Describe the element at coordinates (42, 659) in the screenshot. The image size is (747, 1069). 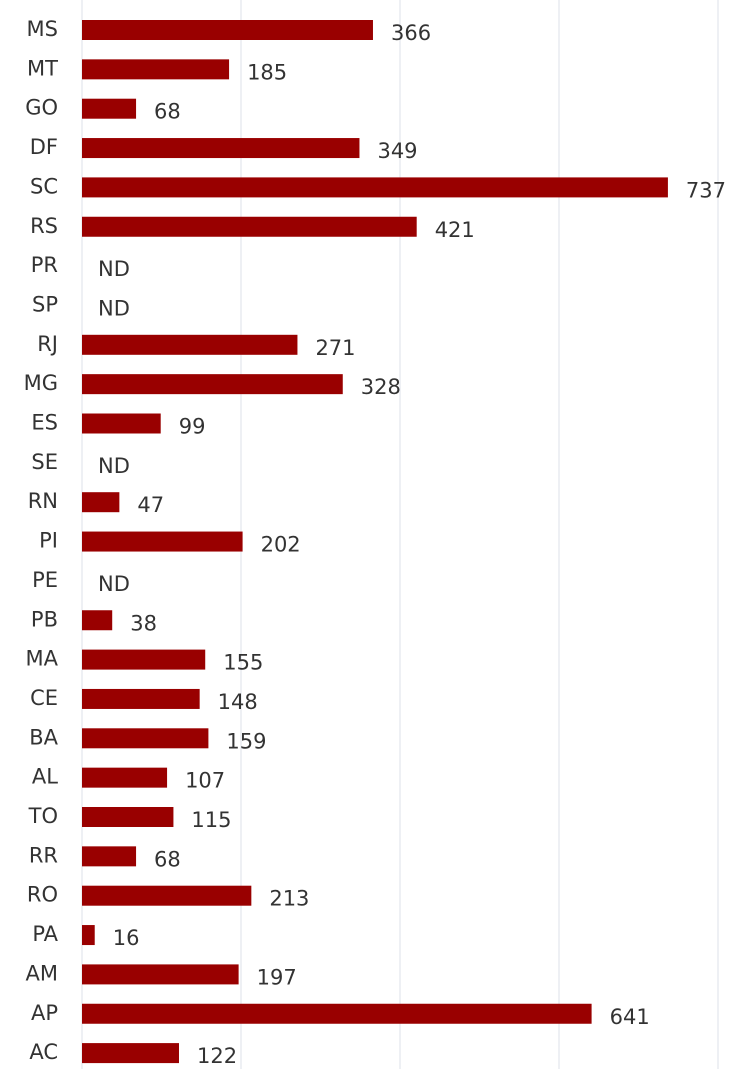
I see `y-tick-label: MA` at that location.